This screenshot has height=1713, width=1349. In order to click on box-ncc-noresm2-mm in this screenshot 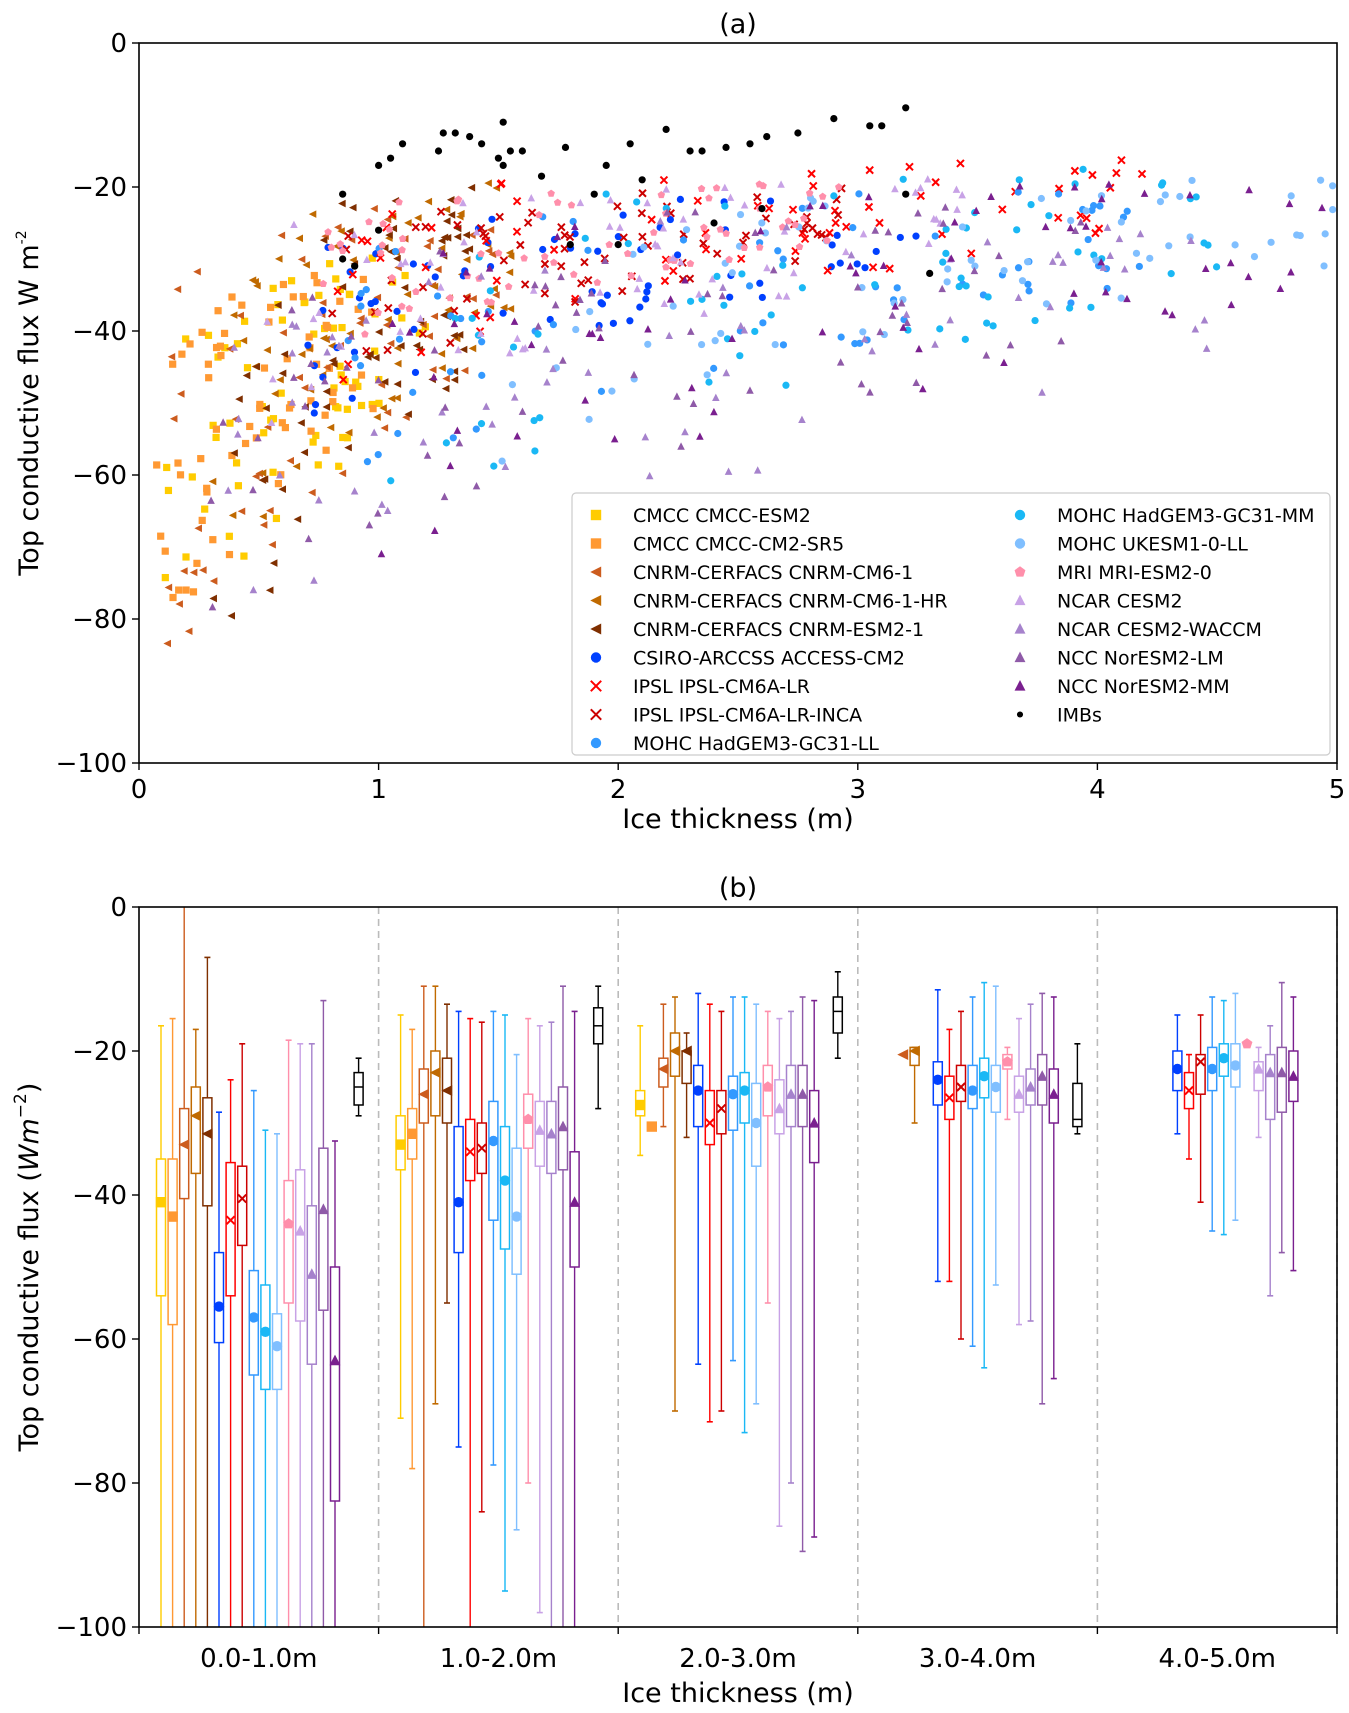, I will do `click(814, 1268)`.